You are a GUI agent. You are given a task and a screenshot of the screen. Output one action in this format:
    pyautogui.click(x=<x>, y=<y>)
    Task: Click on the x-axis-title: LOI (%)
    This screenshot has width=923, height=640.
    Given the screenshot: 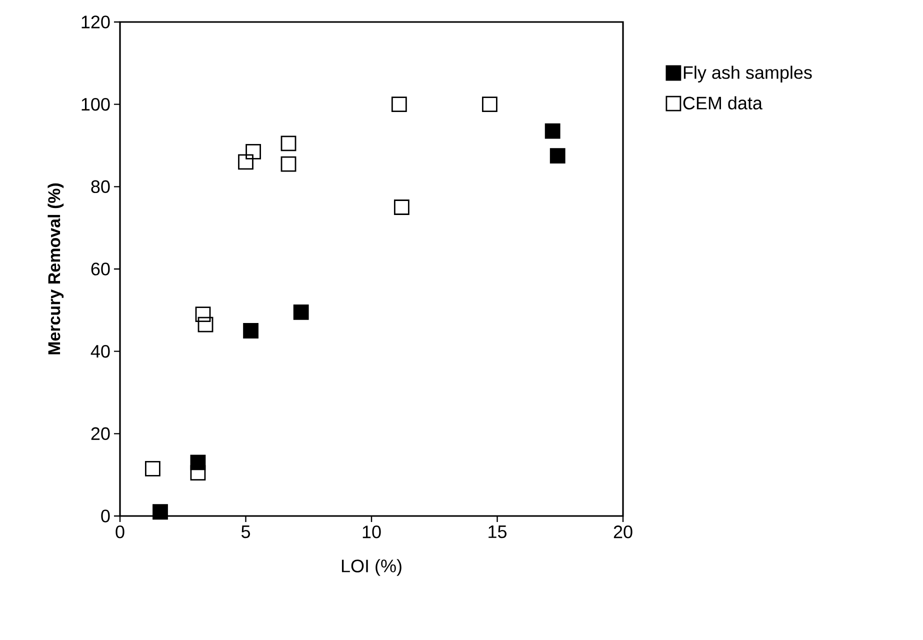 What is the action you would take?
    pyautogui.click(x=372, y=567)
    